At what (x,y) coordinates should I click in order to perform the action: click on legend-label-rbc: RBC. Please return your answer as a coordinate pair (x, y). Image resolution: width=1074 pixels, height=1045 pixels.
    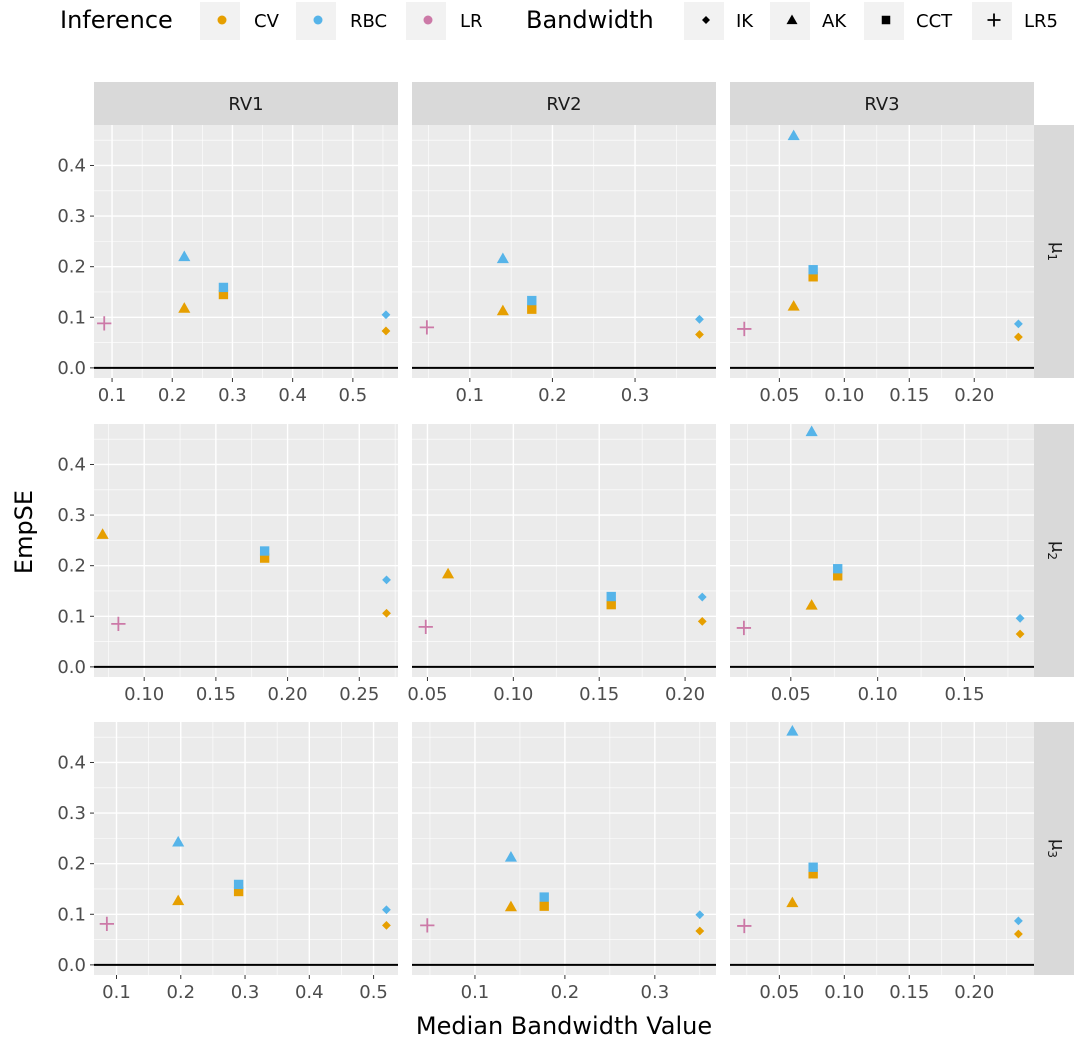
    Looking at the image, I should click on (368, 21).